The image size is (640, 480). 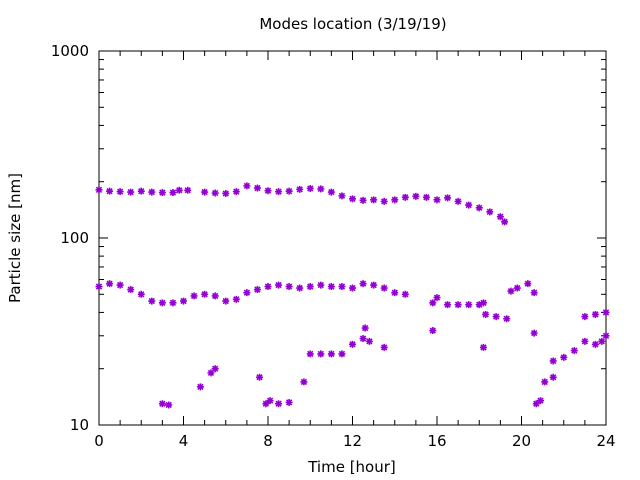 What do you see at coordinates (268, 441) in the screenshot?
I see `x-tick-label: 8` at bounding box center [268, 441].